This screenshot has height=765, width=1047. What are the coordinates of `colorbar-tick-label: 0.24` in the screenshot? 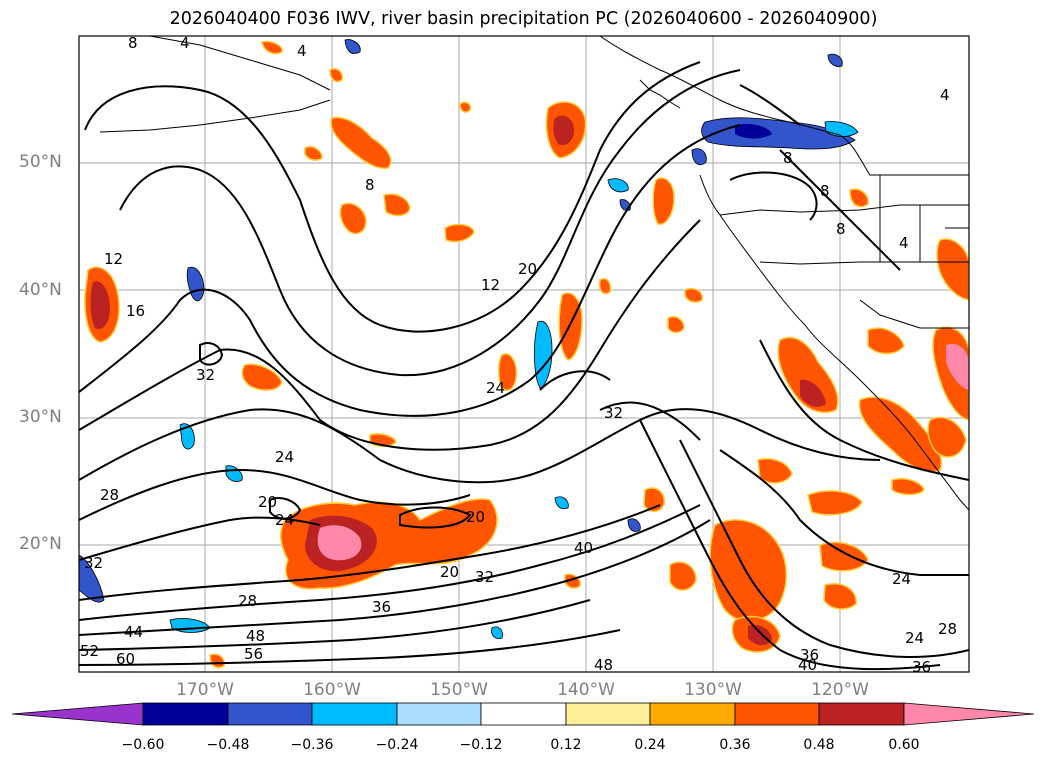 It's located at (650, 745).